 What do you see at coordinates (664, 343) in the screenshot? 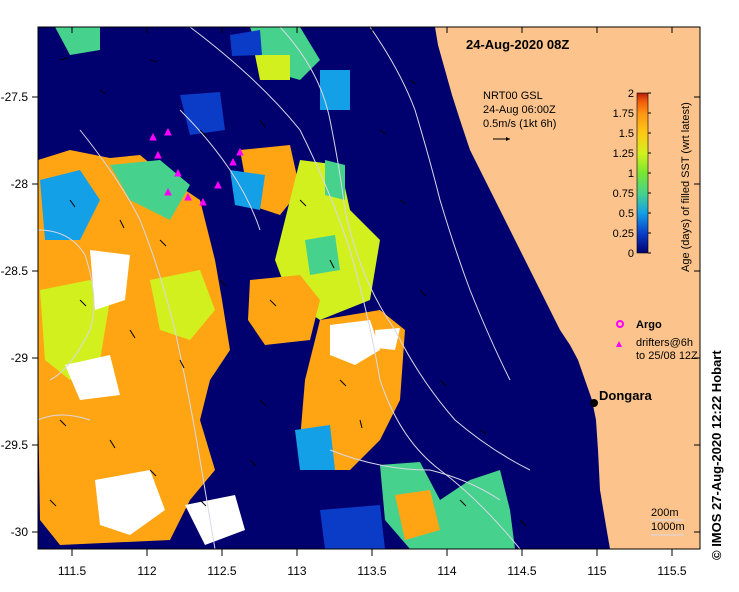
I see `legend-drifters-line1: drifters@6h` at bounding box center [664, 343].